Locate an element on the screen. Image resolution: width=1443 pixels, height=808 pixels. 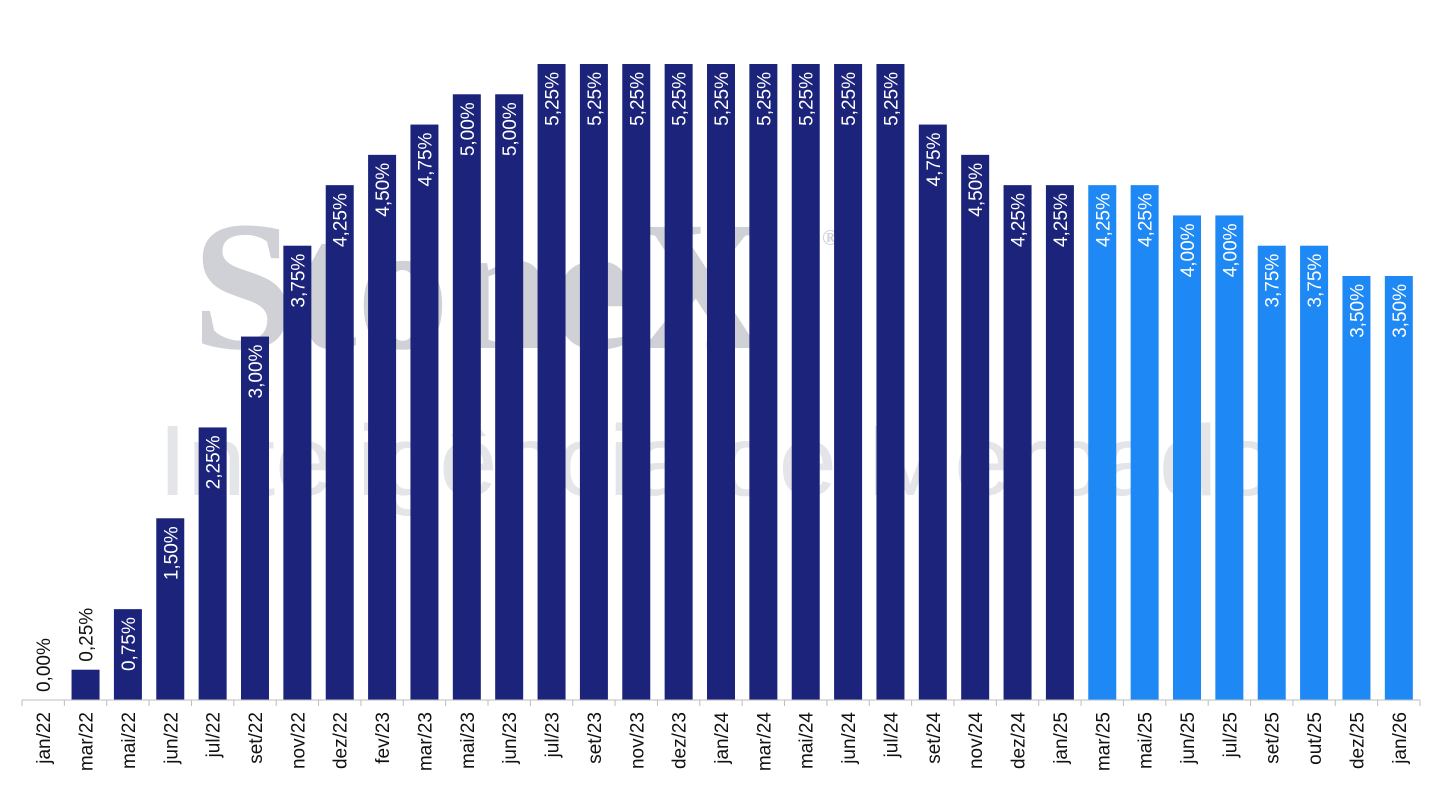
x-axis-ticks is located at coordinates (721, 703).